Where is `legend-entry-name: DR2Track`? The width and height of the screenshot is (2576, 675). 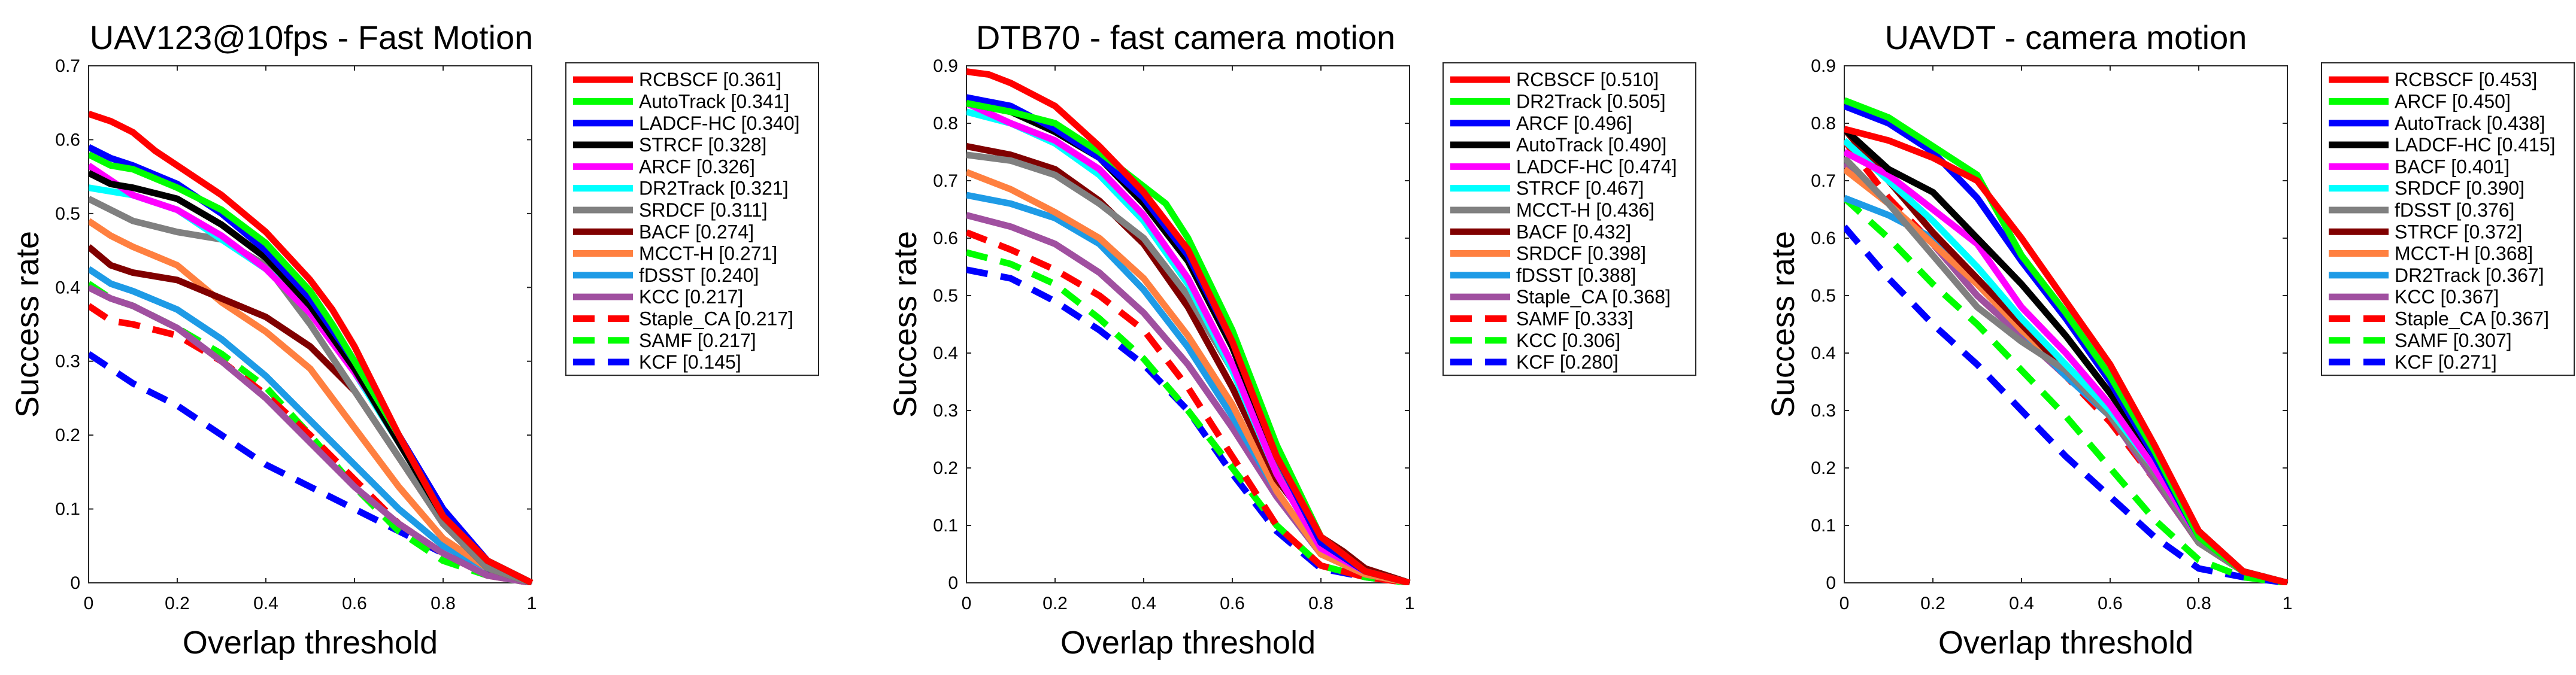
legend-entry-name: DR2Track is located at coordinates (1559, 101).